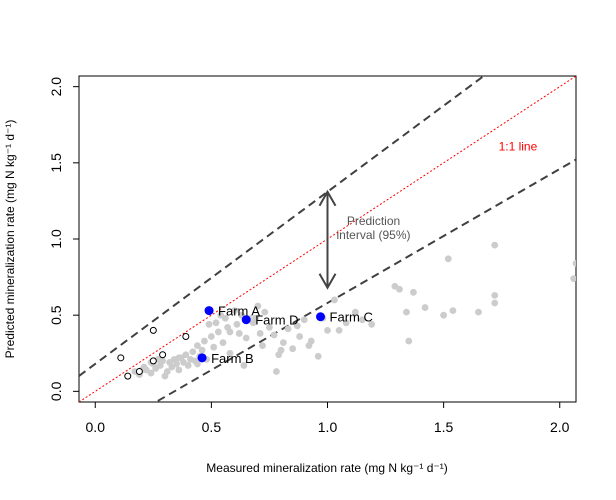  I want to click on x-axis: 0.0 0.5 1.0 1.5 2.0, so click(328, 418).